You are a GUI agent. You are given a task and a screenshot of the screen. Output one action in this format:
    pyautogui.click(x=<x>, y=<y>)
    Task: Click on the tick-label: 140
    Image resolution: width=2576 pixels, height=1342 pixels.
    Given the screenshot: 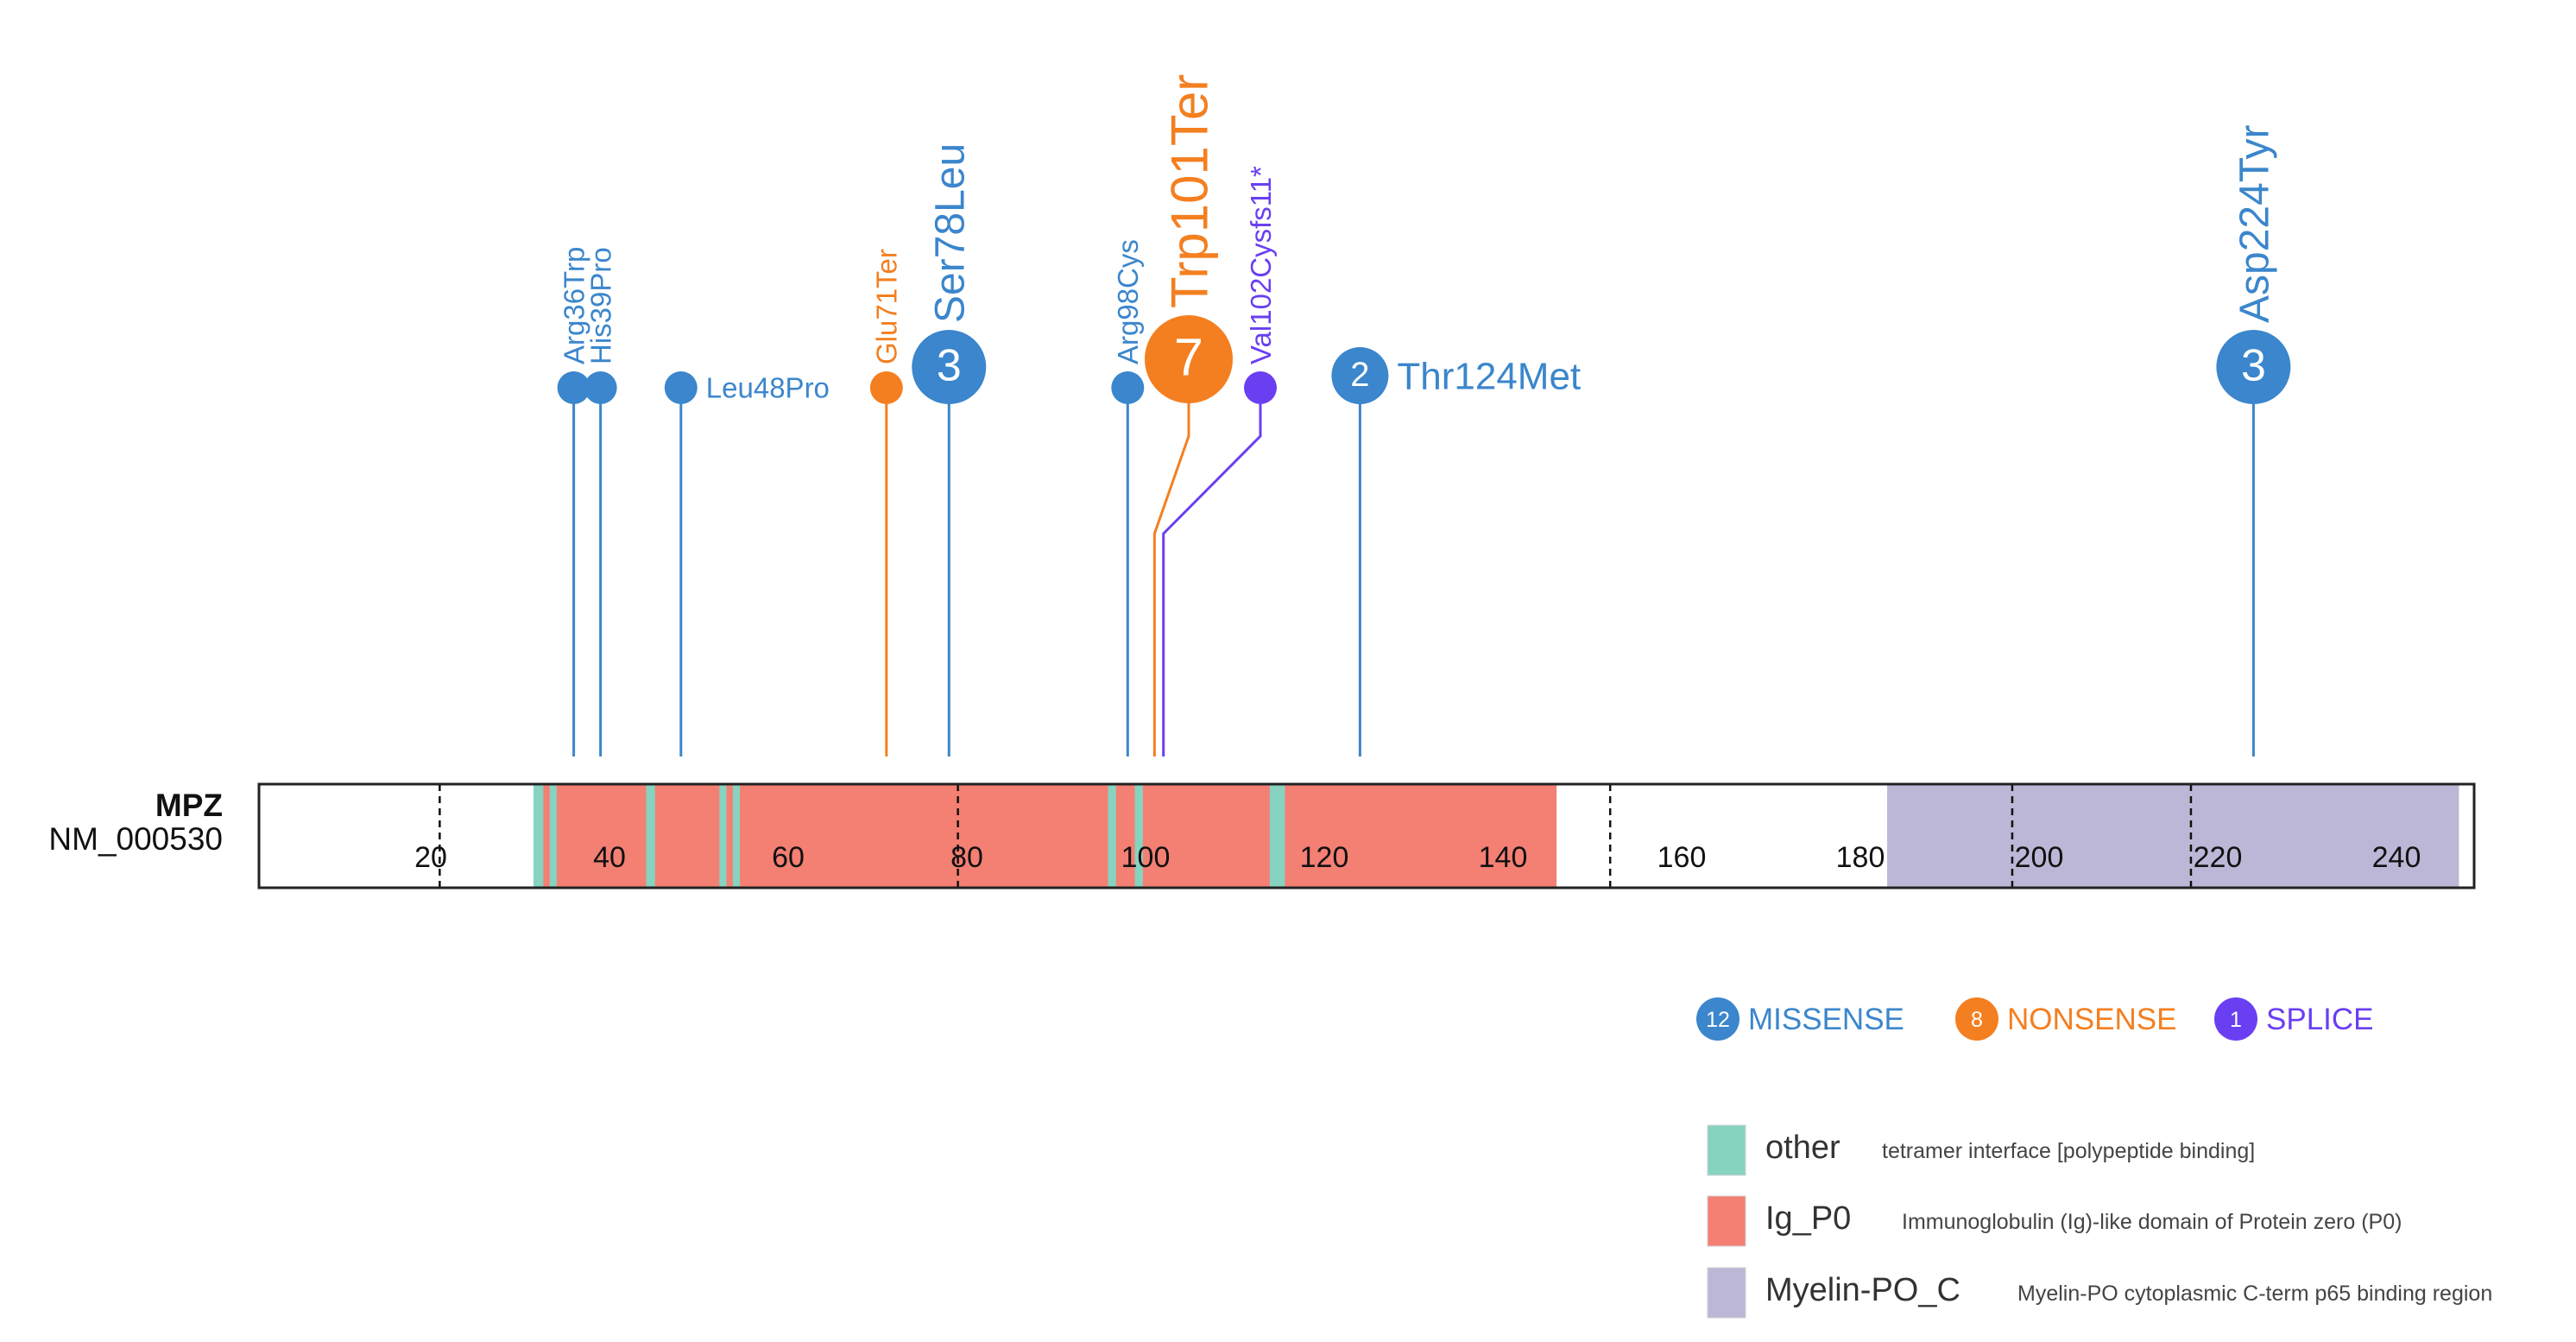 What is the action you would take?
    pyautogui.click(x=1503, y=858)
    